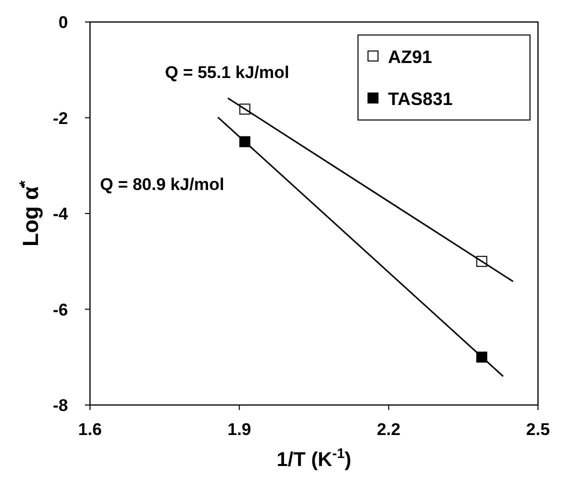  Describe the element at coordinates (90, 429) in the screenshot. I see `x-tick-label: 1.6` at that location.